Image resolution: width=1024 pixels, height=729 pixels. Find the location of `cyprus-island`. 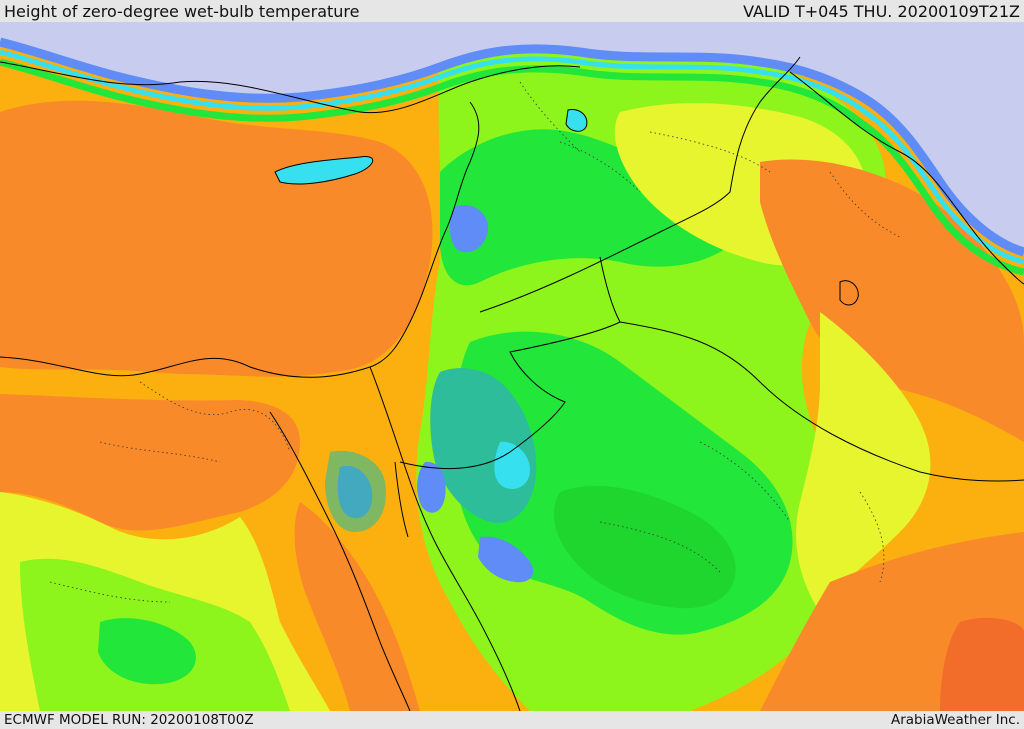

cyprus-island is located at coordinates (323, 170).